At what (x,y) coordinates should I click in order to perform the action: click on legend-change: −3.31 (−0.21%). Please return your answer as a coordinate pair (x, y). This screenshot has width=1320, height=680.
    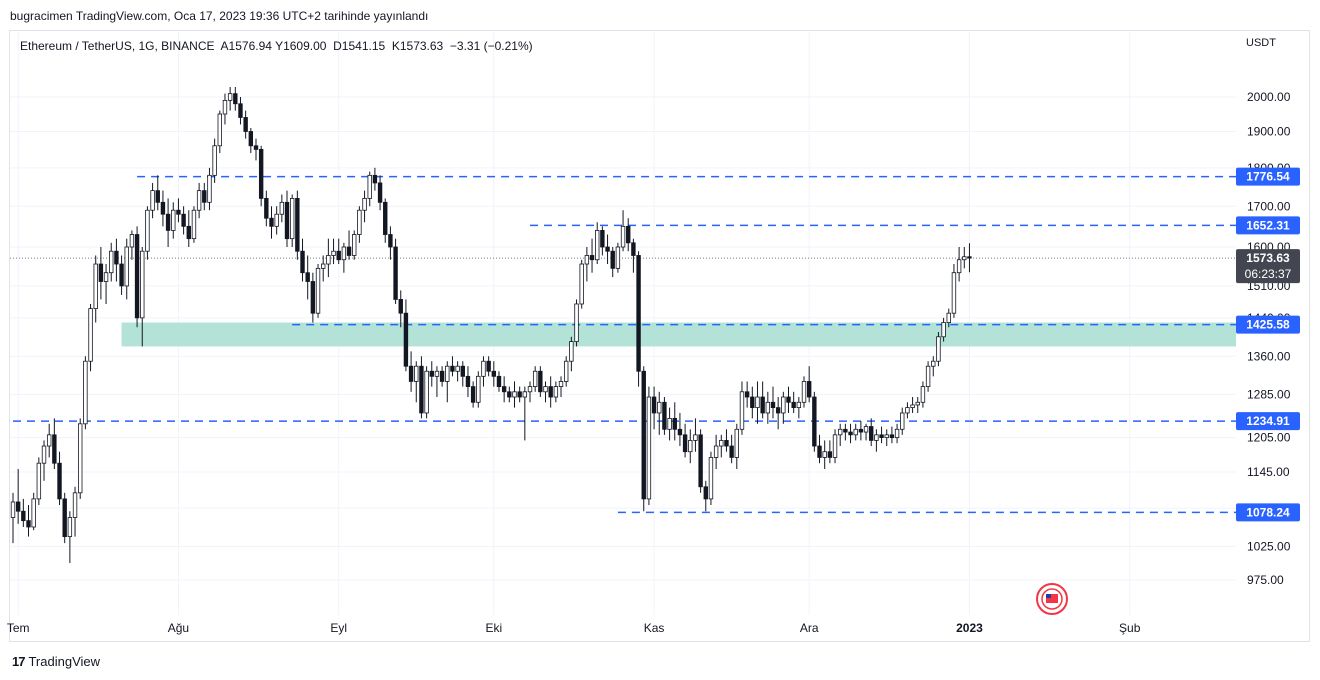
    Looking at the image, I should click on (491, 46).